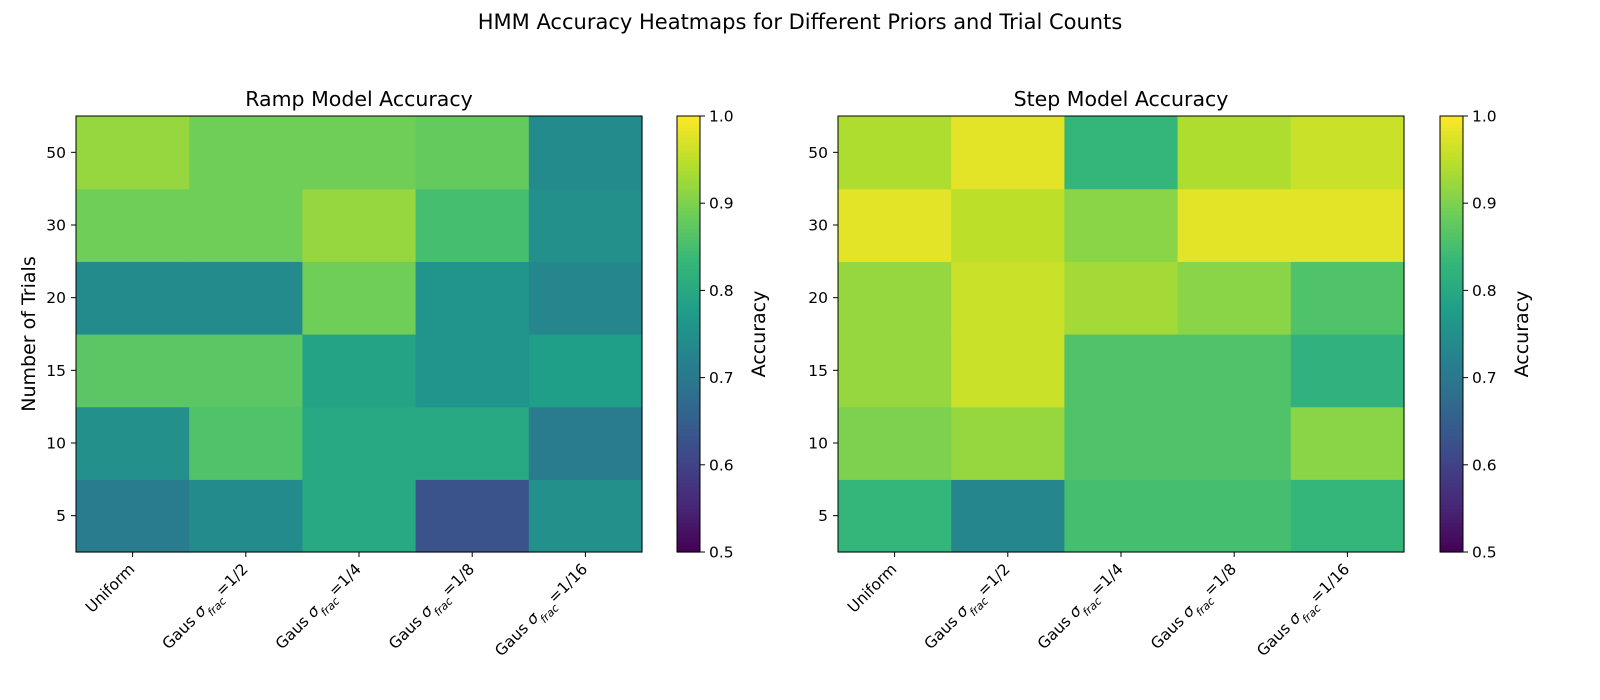 The height and width of the screenshot is (700, 1600). I want to click on colorbar-tick-label: 1.0, so click(721, 117).